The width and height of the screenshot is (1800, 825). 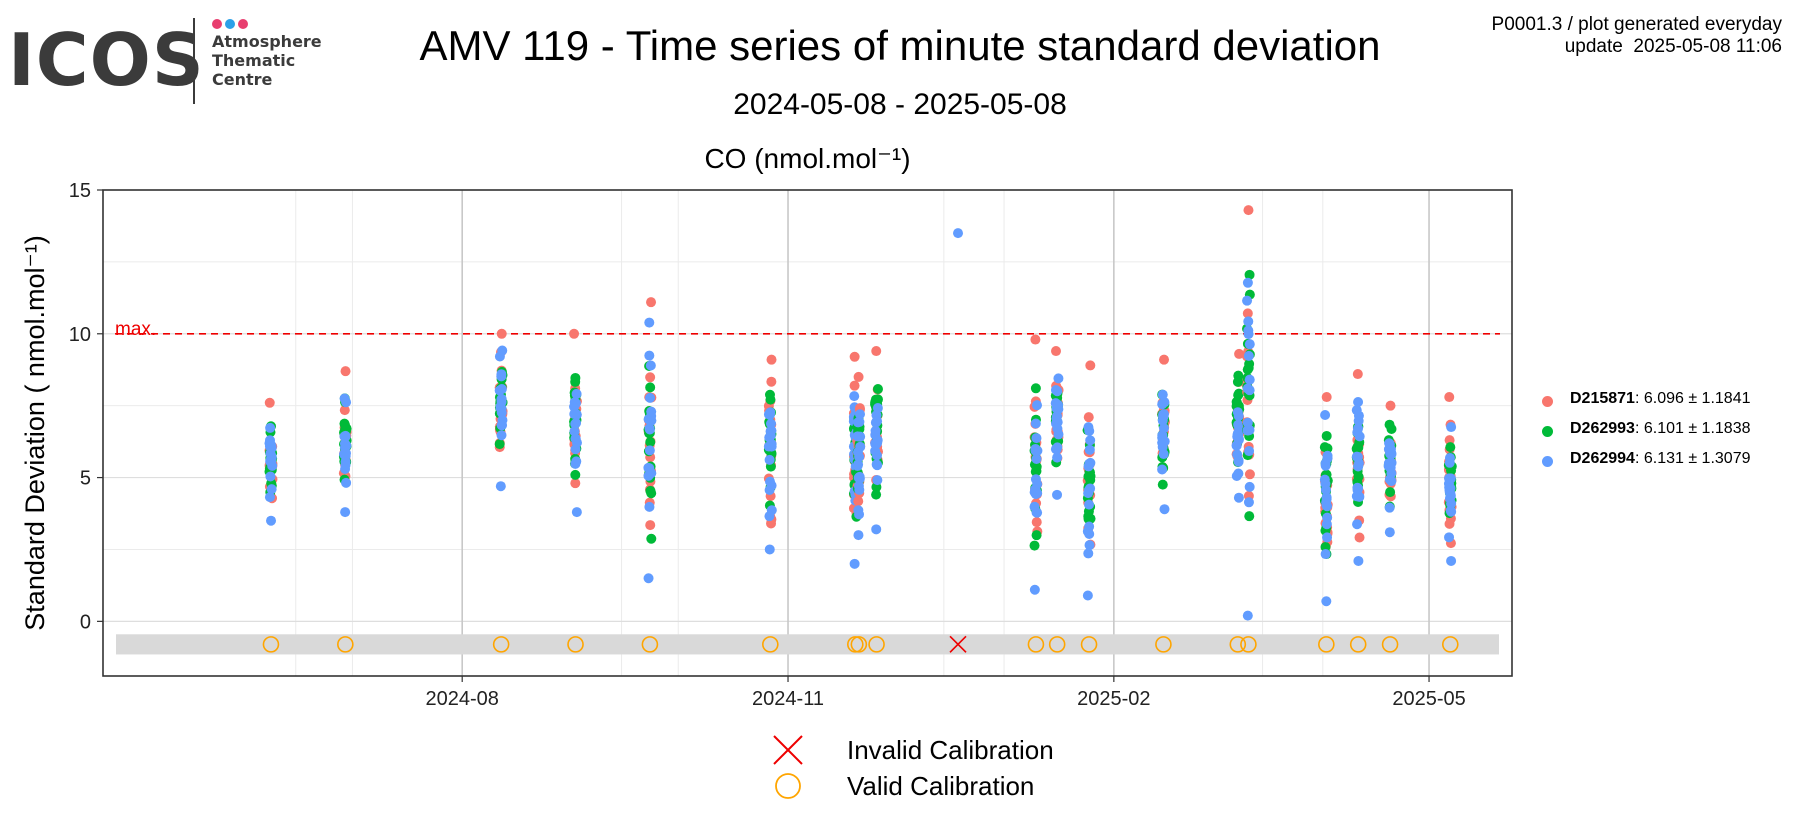 I want to click on logo-subtitle: Atmosphere Thematic Centre, so click(x=267, y=60).